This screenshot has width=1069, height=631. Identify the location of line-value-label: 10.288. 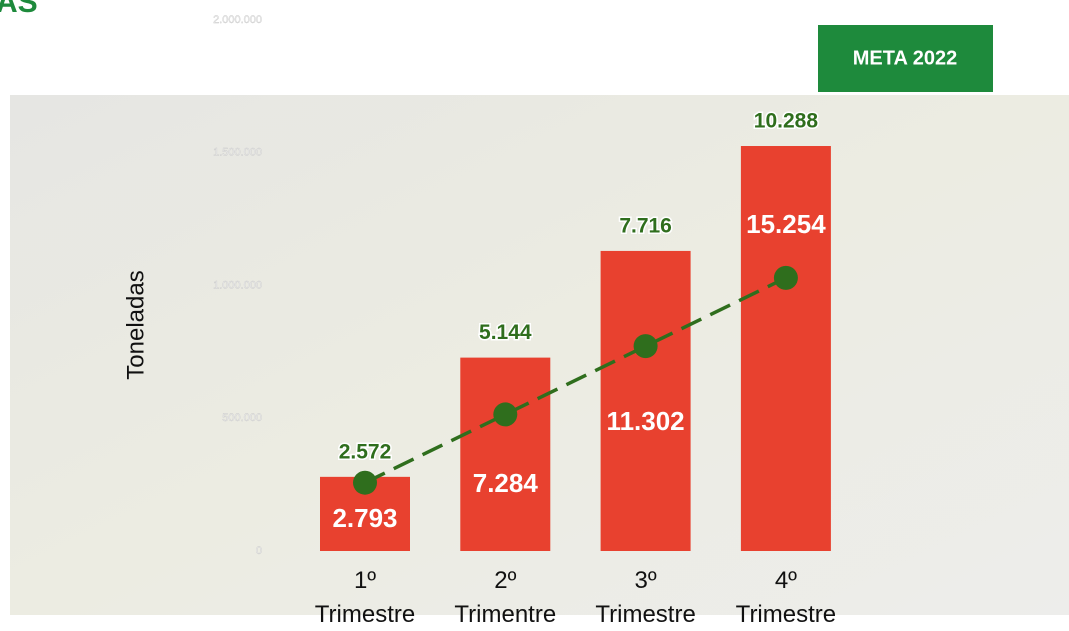
(786, 121).